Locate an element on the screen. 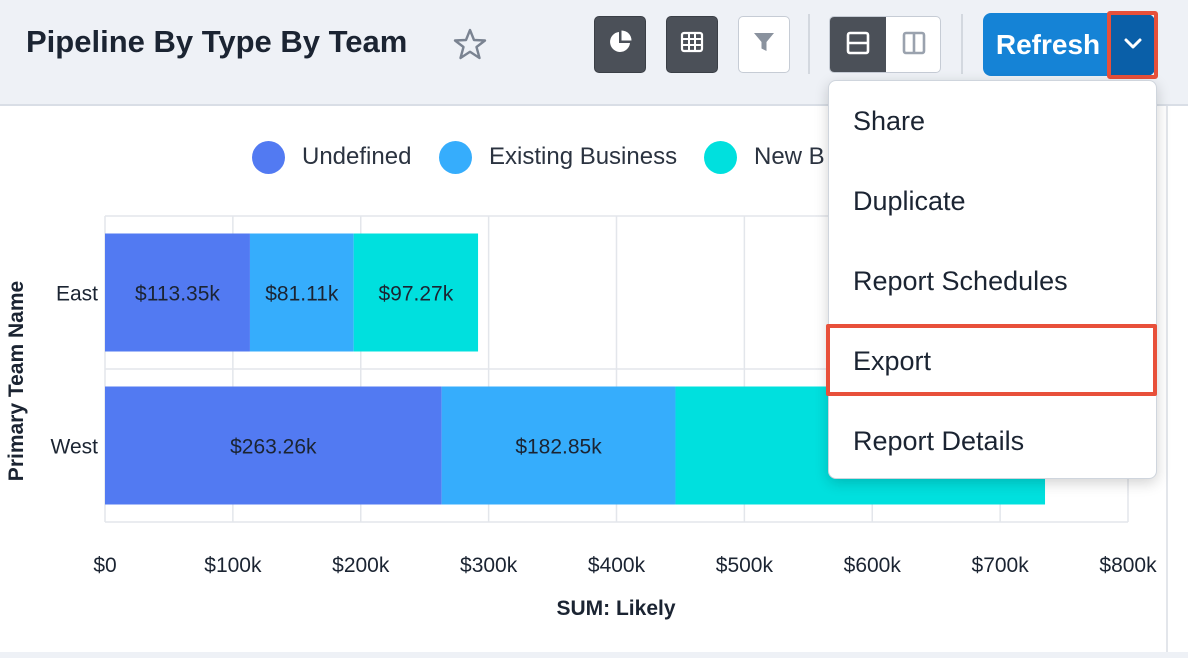  bar-value-label: $263.26k is located at coordinates (273, 447).